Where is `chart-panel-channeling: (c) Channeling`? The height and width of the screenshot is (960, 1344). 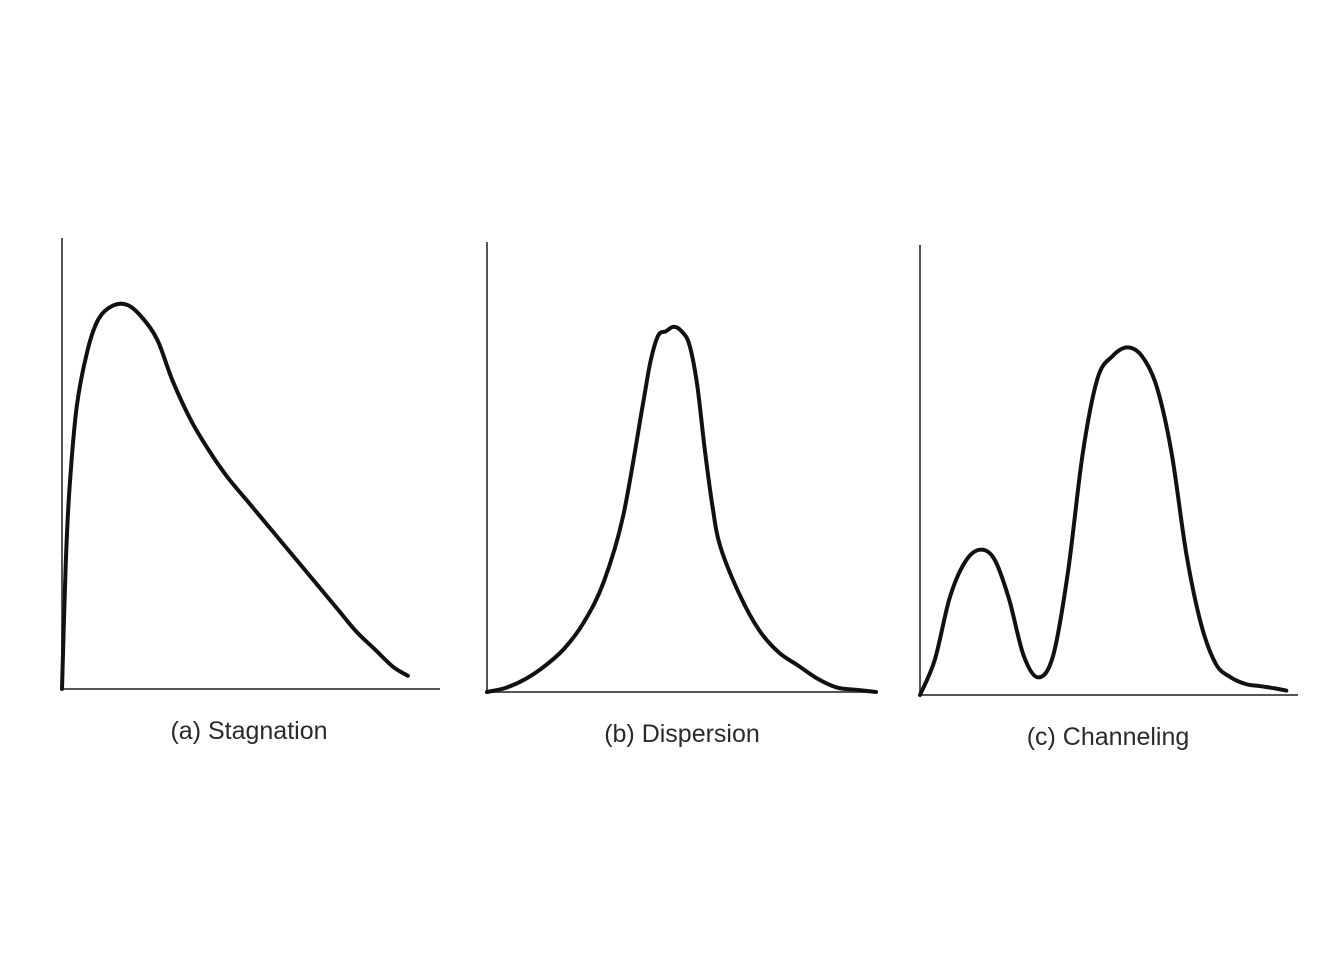 chart-panel-channeling: (c) Channeling is located at coordinates (1108, 498).